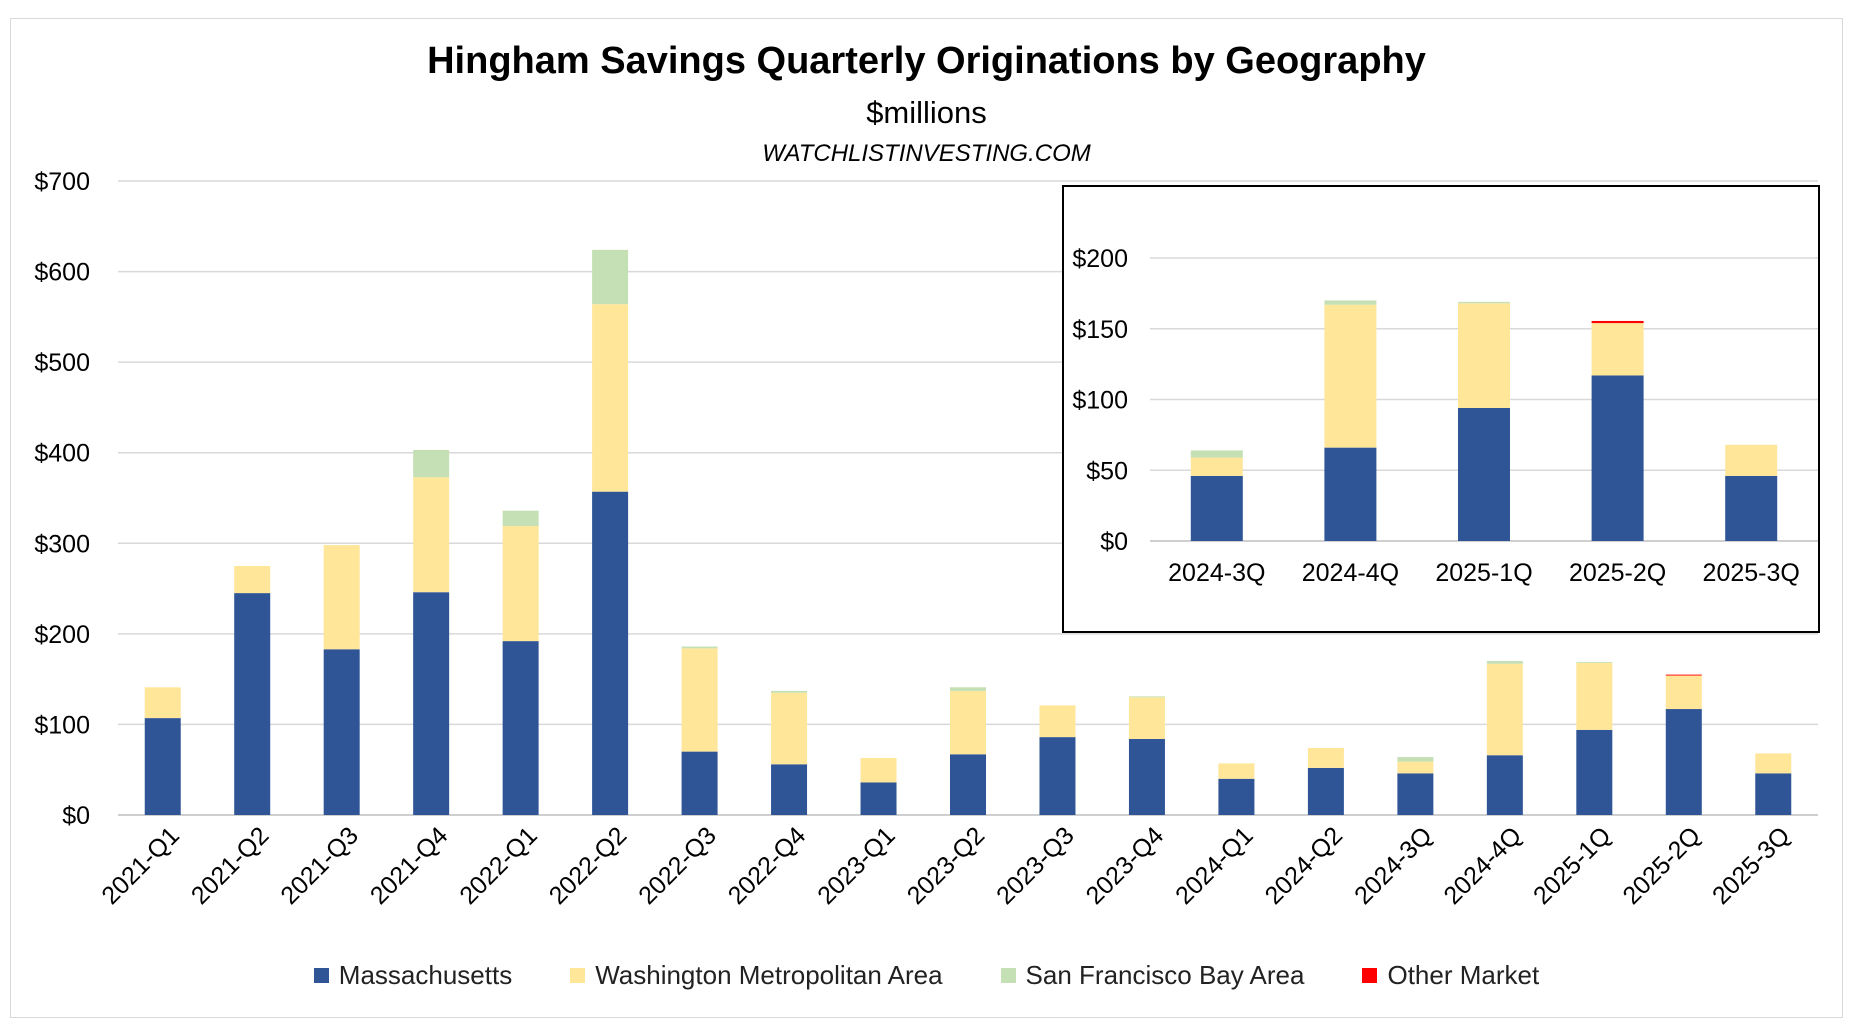 The width and height of the screenshot is (1853, 1029). Describe the element at coordinates (520, 518) in the screenshot. I see `bar-san-francisco-bay-area-2022-q1` at that location.